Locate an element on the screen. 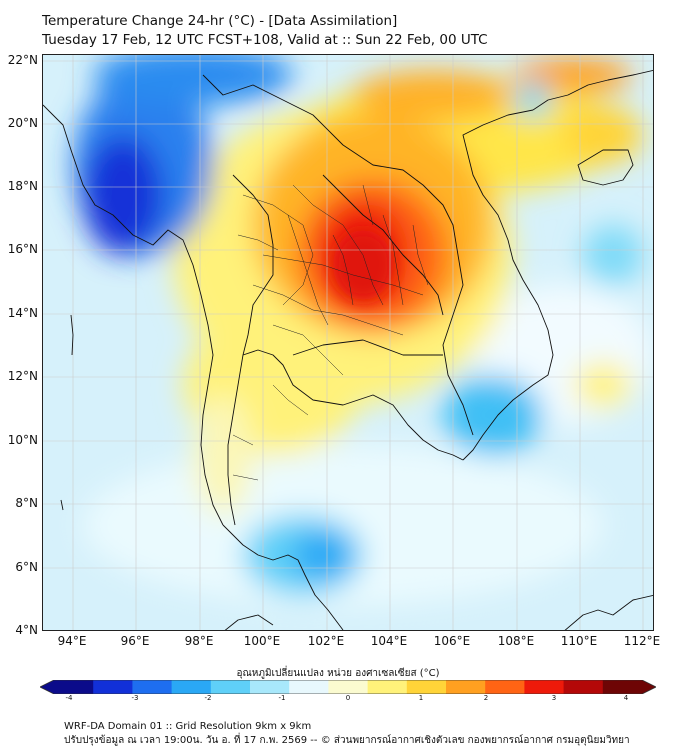 The width and height of the screenshot is (676, 756). colorbar-tick: 2 is located at coordinates (486, 698).